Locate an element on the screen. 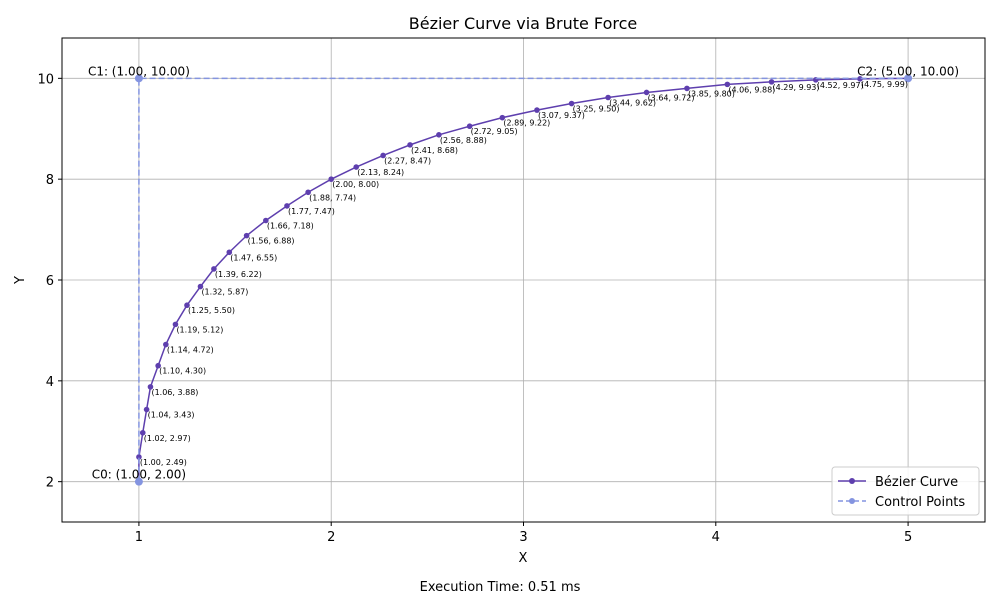 The height and width of the screenshot is (600, 1000). x-axis-label: X is located at coordinates (523, 558).